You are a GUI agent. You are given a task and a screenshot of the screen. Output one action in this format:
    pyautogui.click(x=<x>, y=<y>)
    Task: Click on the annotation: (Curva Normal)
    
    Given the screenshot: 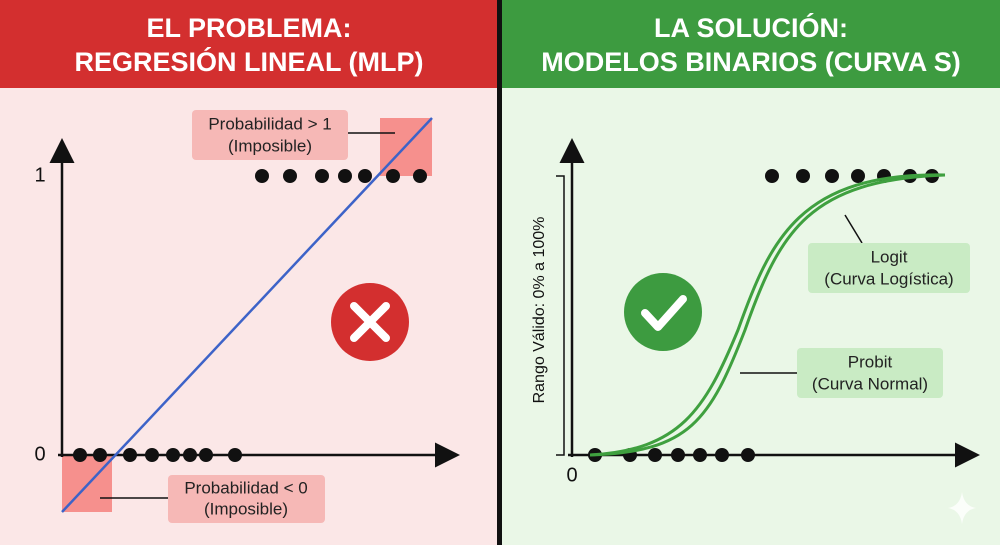 What is the action you would take?
    pyautogui.click(x=870, y=383)
    